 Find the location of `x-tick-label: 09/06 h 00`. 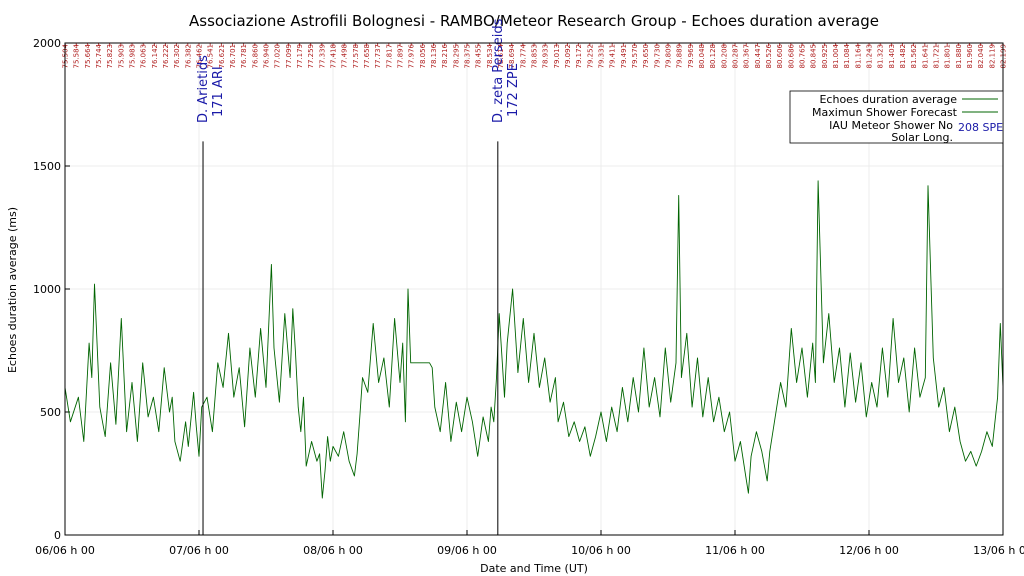

x-tick-label: 09/06 h 00 is located at coordinates (467, 550).